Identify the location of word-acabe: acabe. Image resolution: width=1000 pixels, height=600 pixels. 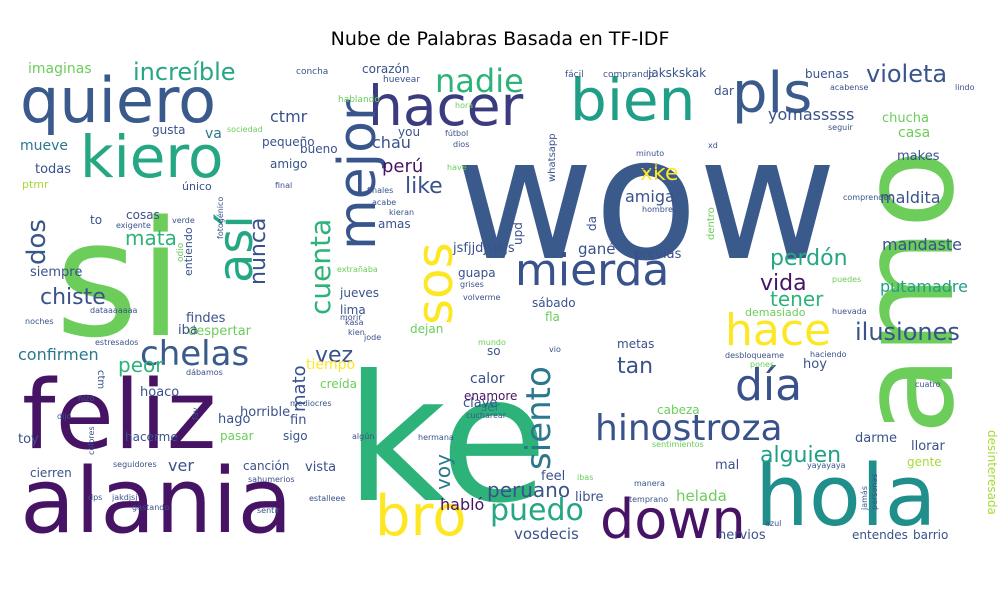
(384, 202).